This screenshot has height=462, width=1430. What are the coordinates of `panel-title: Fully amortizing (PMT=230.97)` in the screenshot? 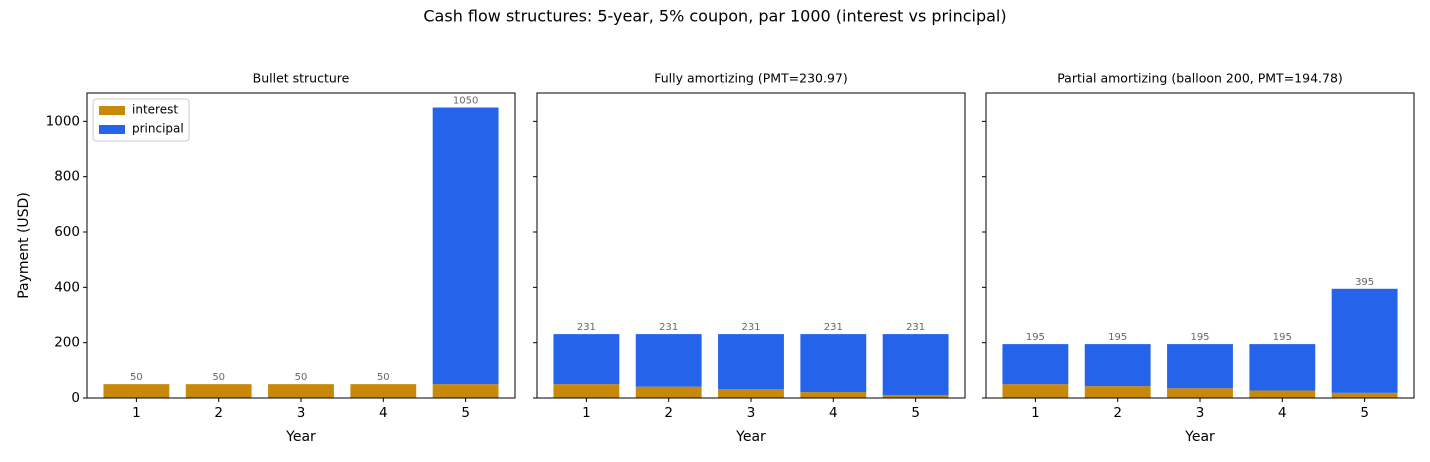 It's located at (751, 78).